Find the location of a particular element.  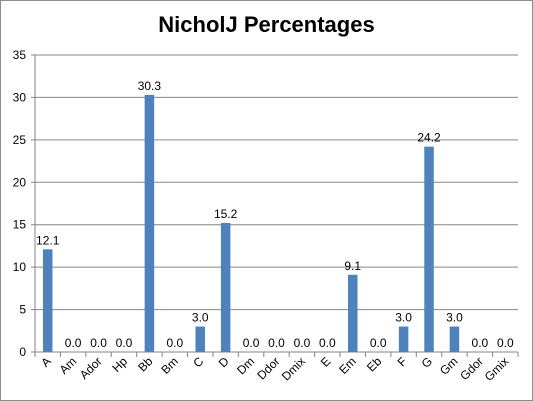

data-label: 30.3 is located at coordinates (150, 86).